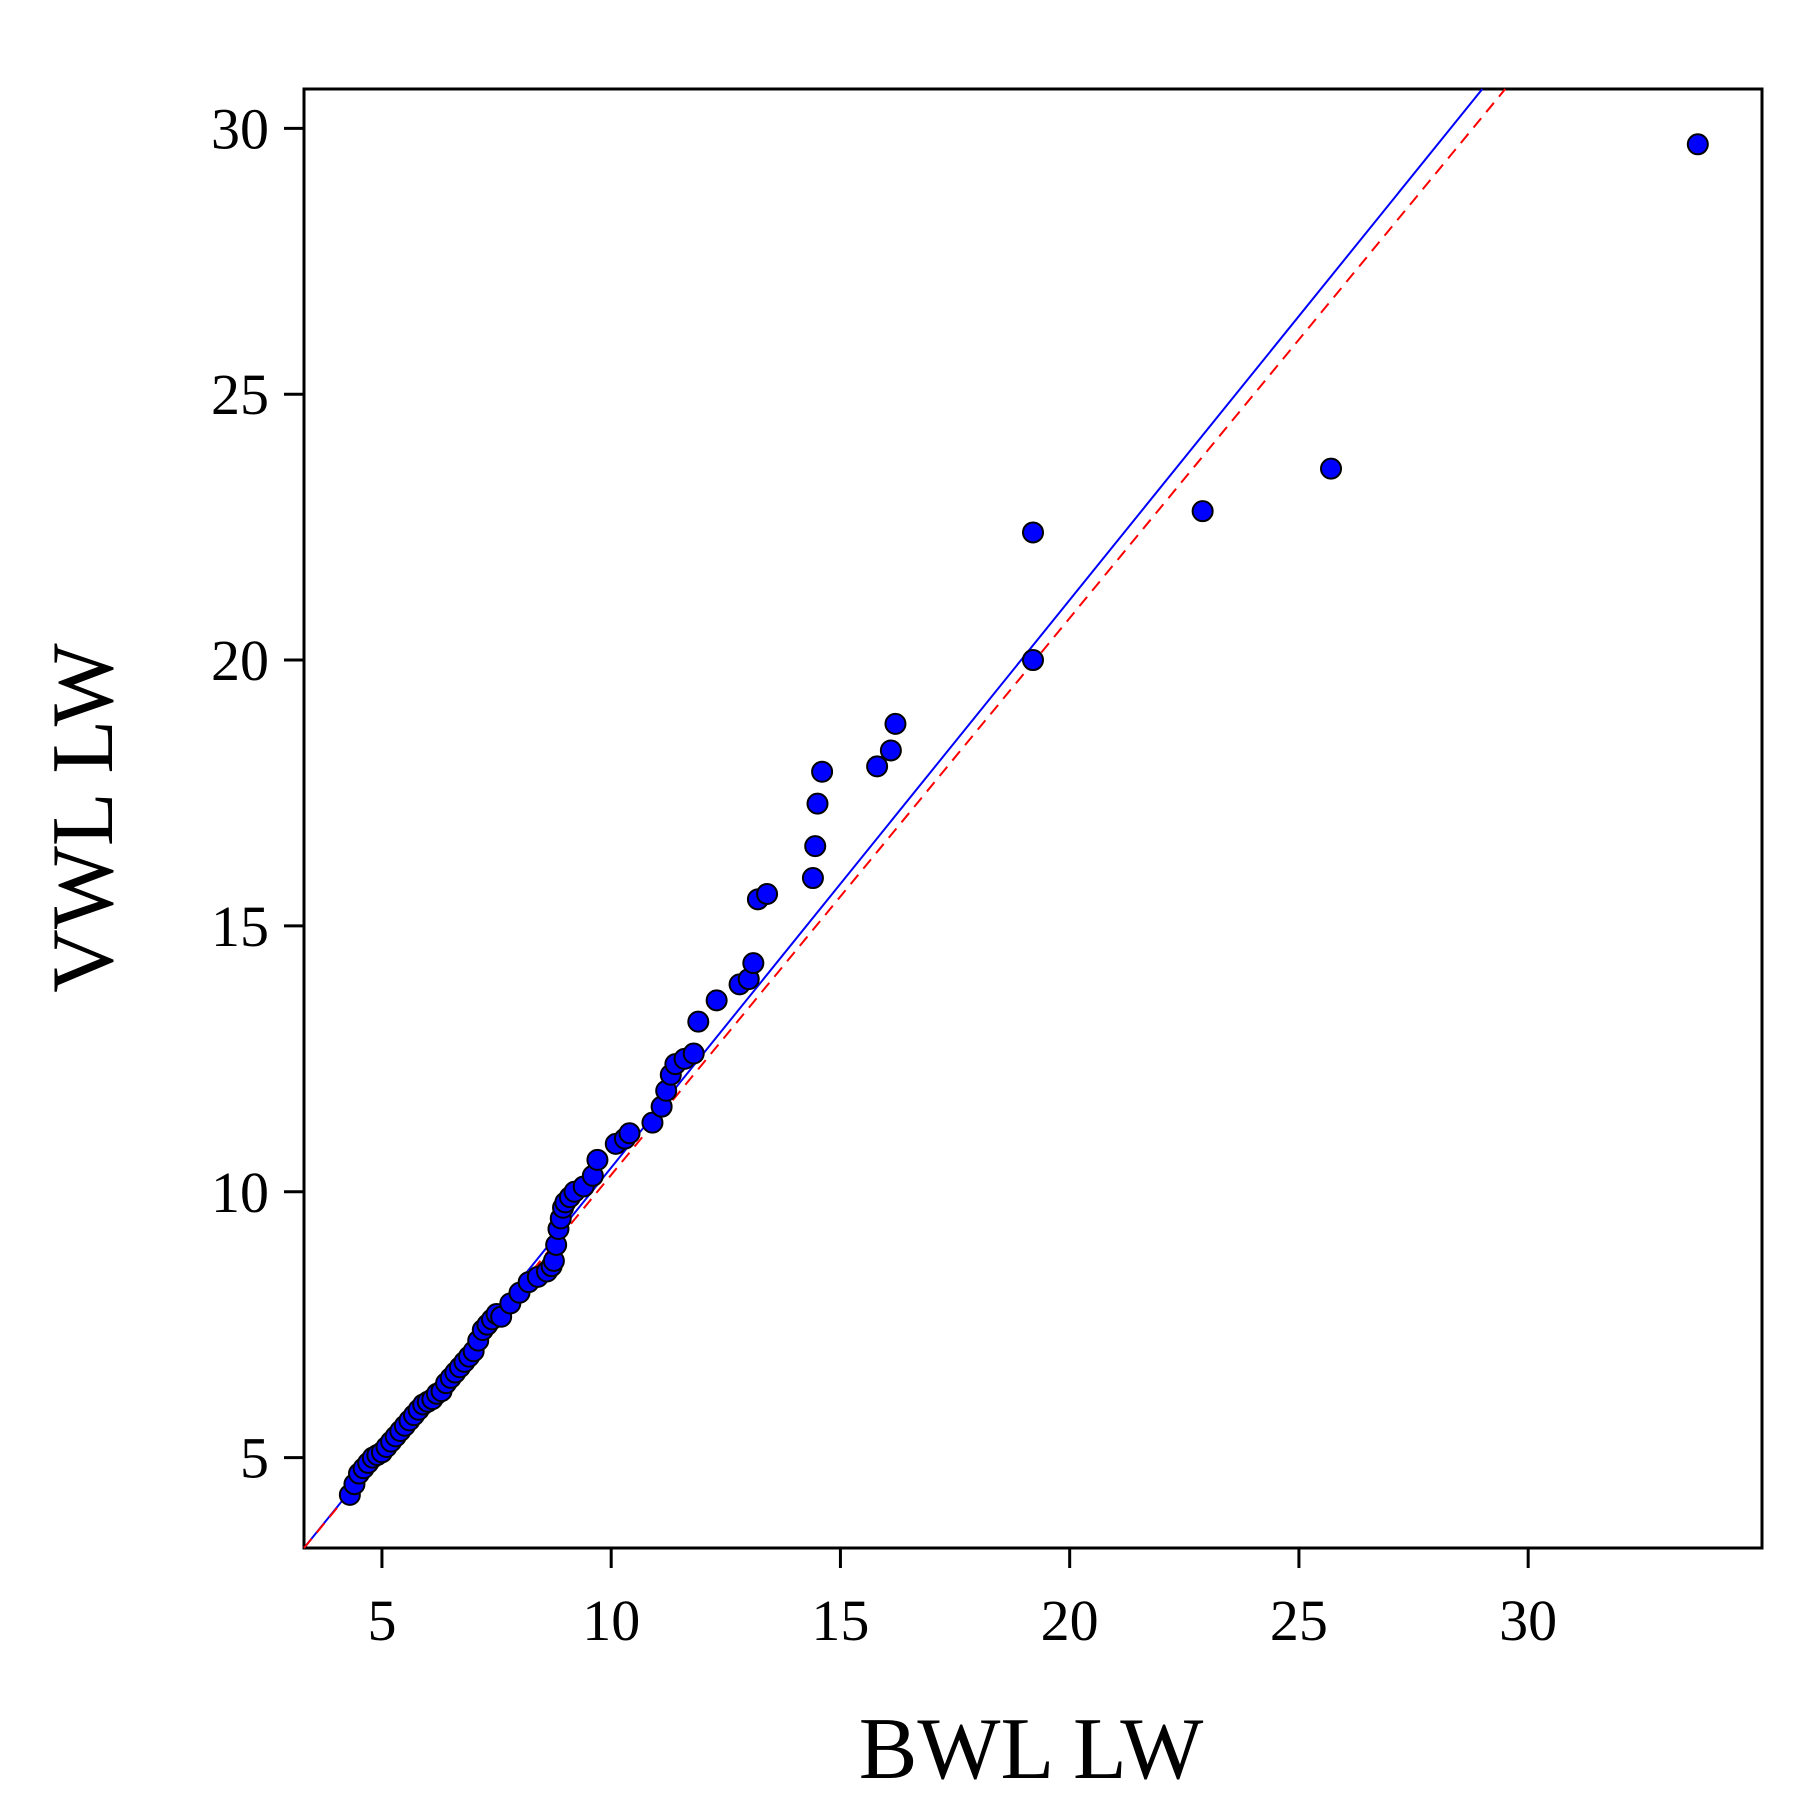 The width and height of the screenshot is (1800, 1805). Describe the element at coordinates (1299, 1620) in the screenshot. I see `x-tick-label: 25` at that location.